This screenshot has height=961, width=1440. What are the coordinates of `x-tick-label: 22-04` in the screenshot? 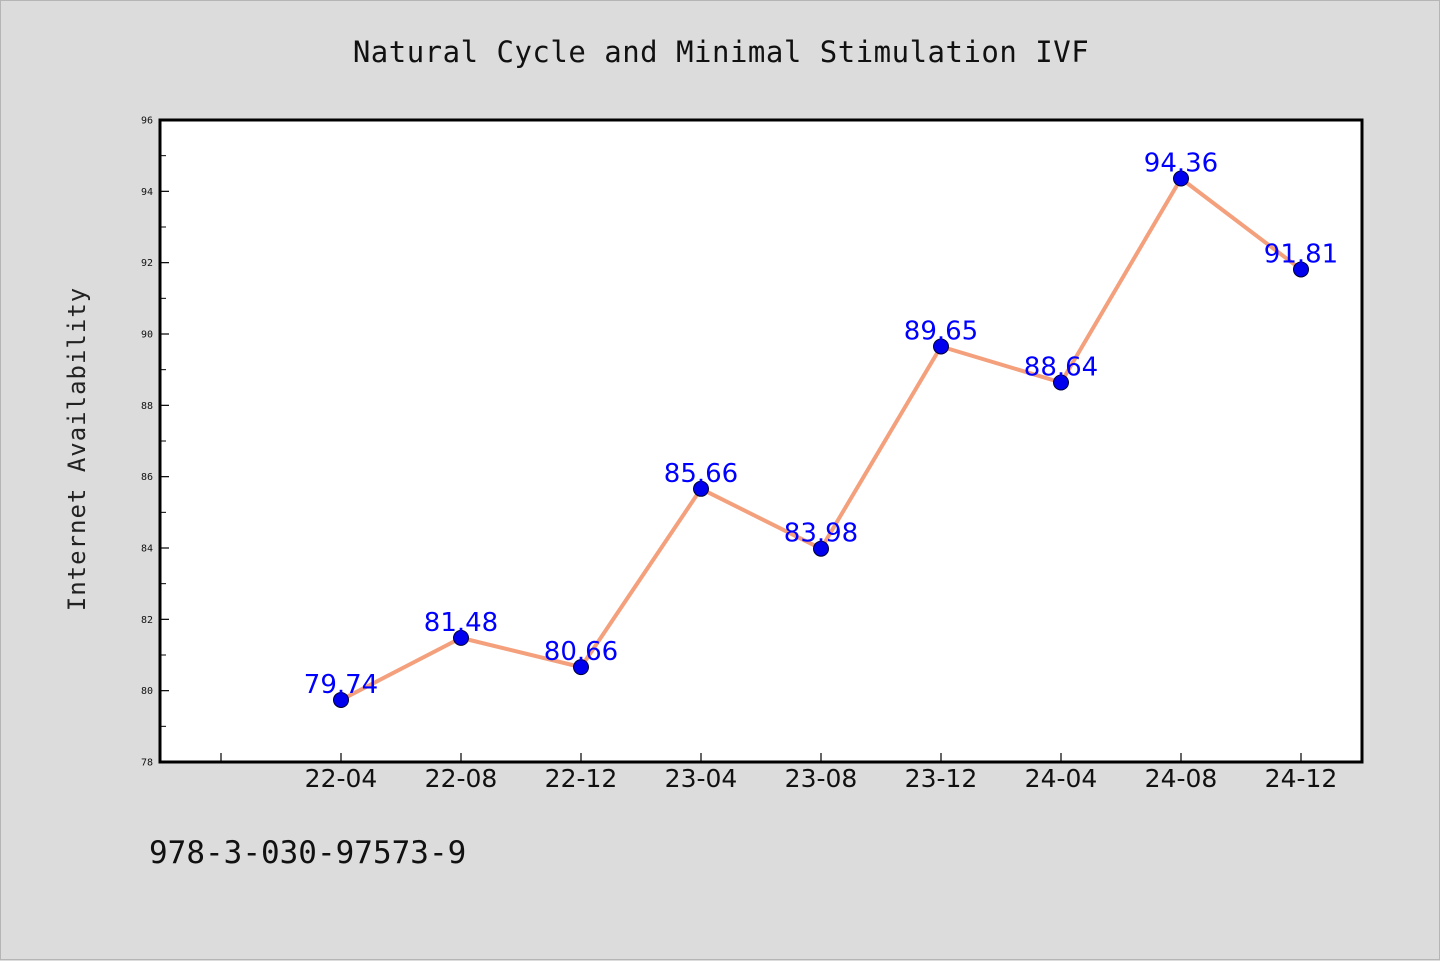 It's located at (341, 778).